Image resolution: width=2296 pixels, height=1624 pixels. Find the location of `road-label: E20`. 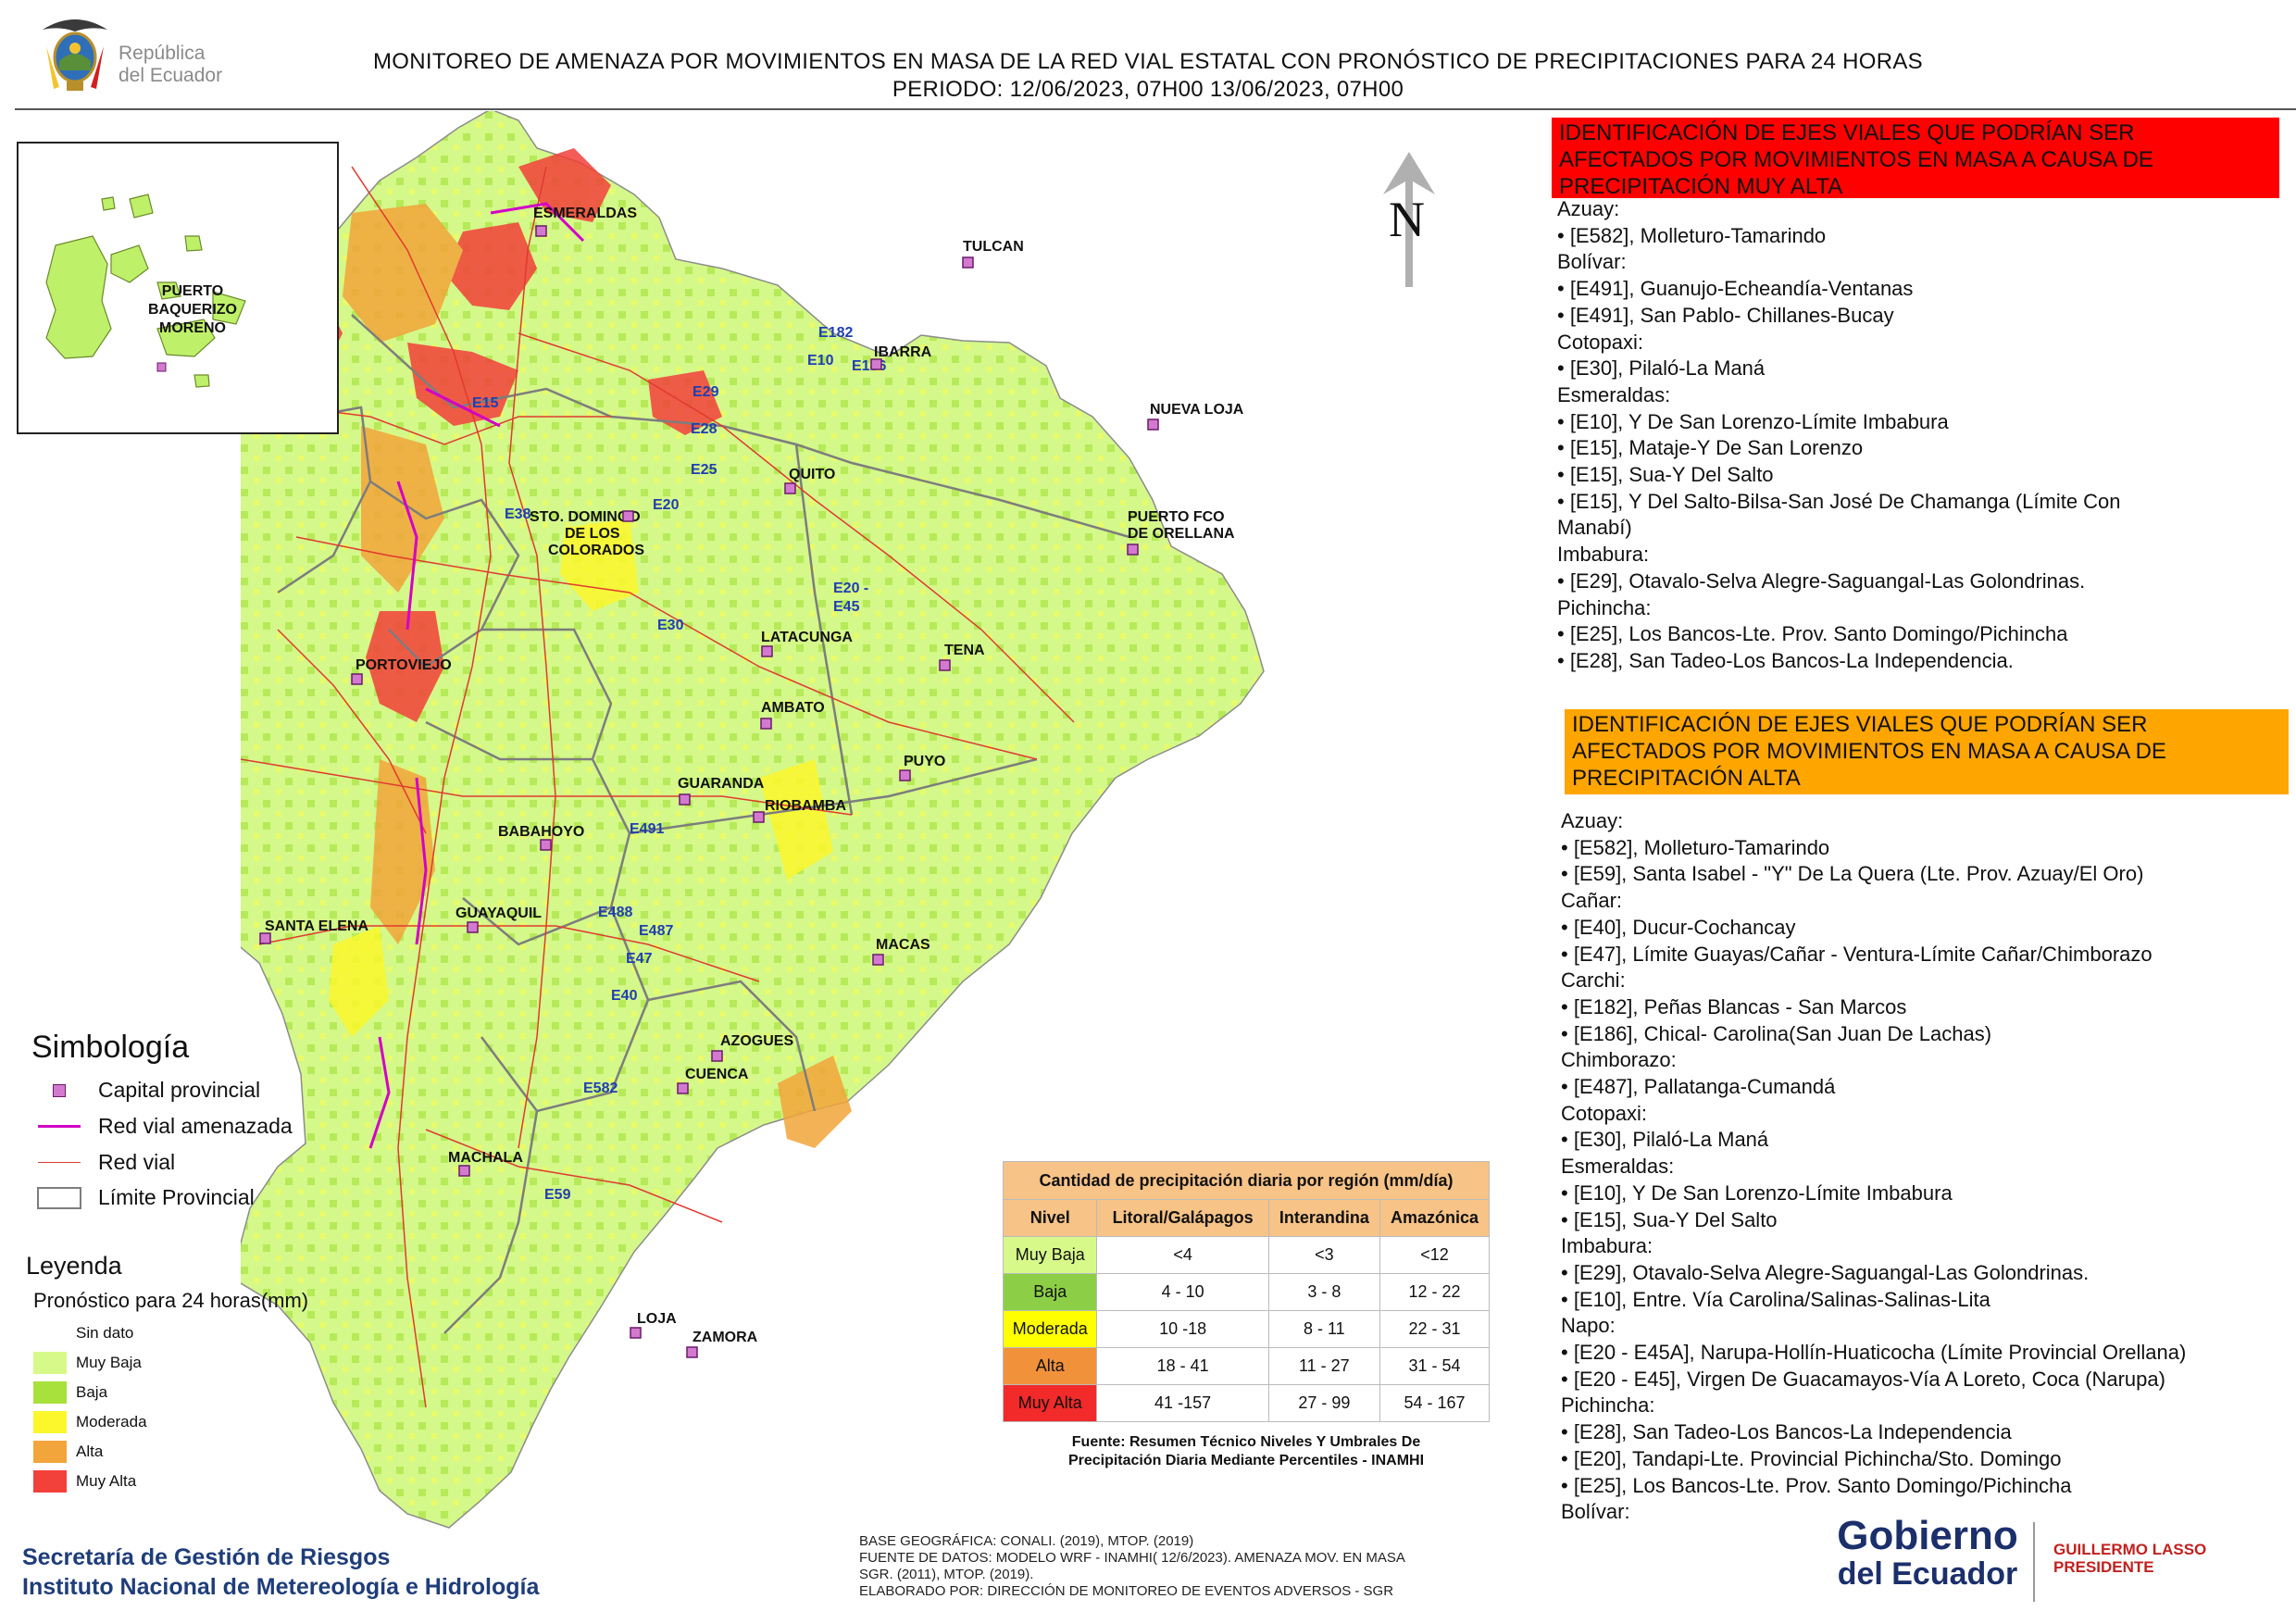

road-label: E20 is located at coordinates (666, 505).